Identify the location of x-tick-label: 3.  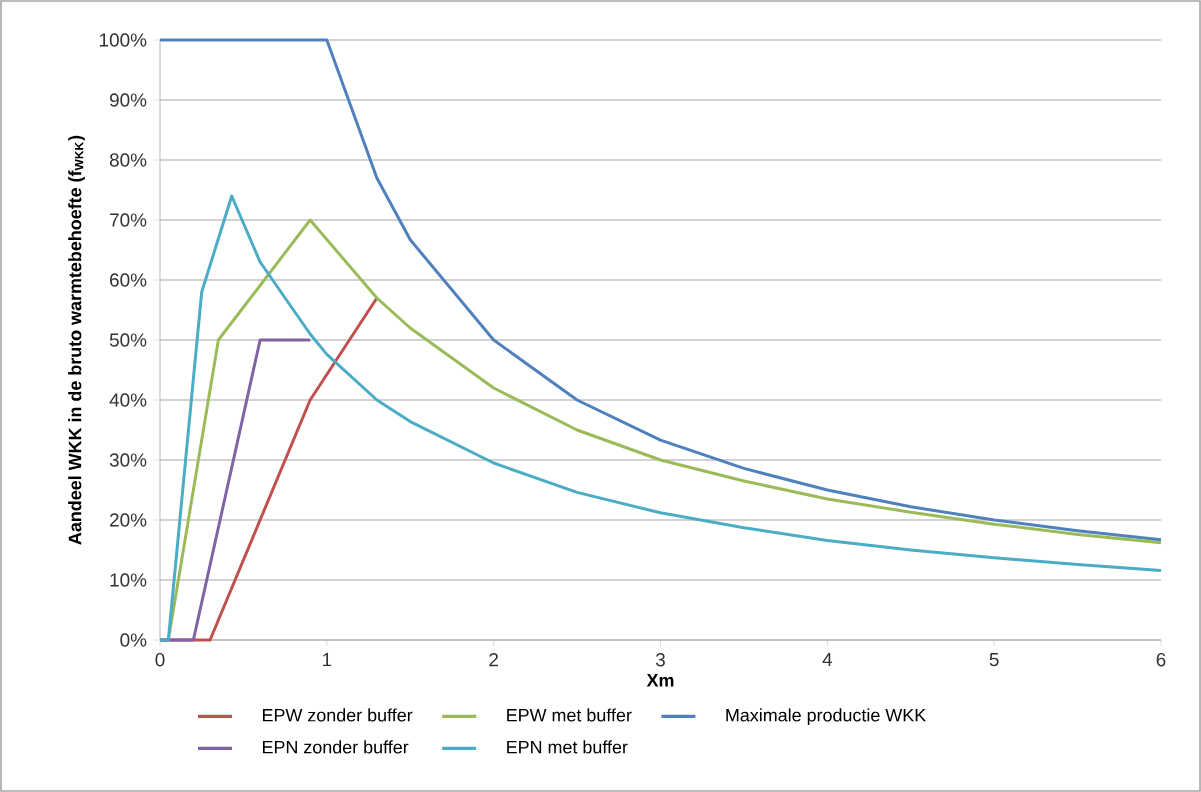
(660, 660).